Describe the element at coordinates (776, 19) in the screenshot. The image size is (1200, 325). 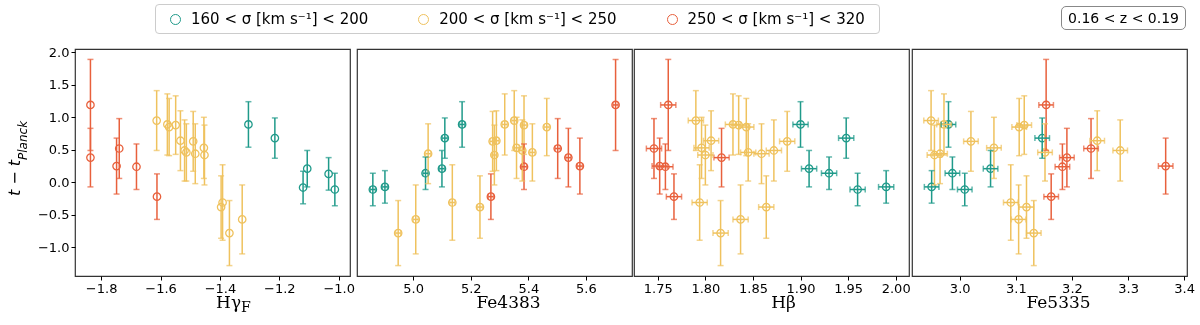
I see `legend-label: 250 < σ [km s⁻¹] < 320` at that location.